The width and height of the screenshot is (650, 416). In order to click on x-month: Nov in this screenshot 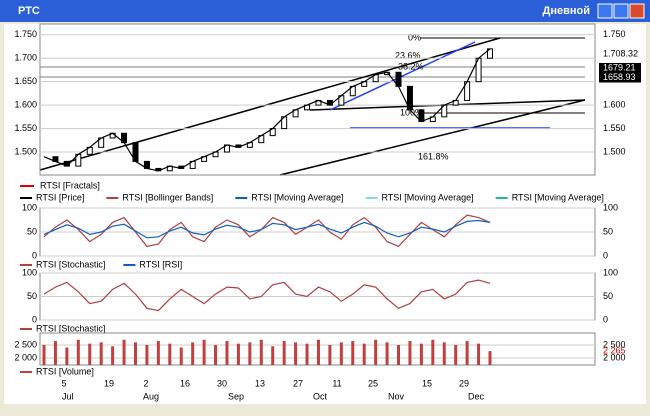, I will do `click(396, 396)`.